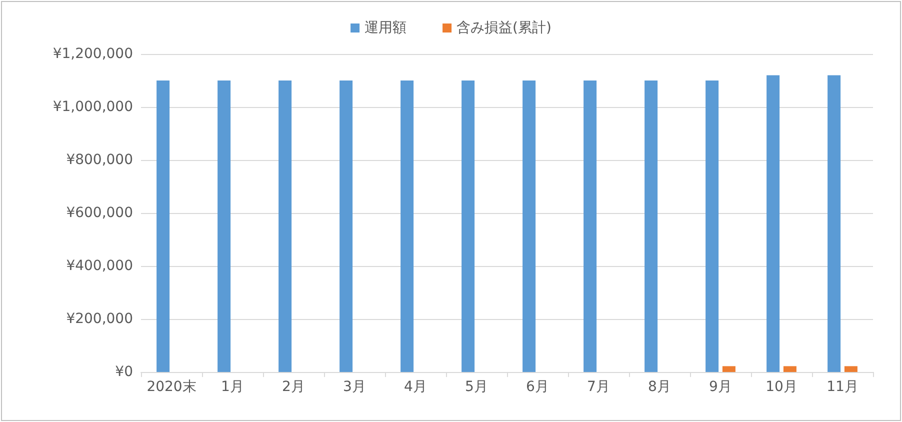  I want to click on y-tick-label: ¥200,000, so click(99, 319).